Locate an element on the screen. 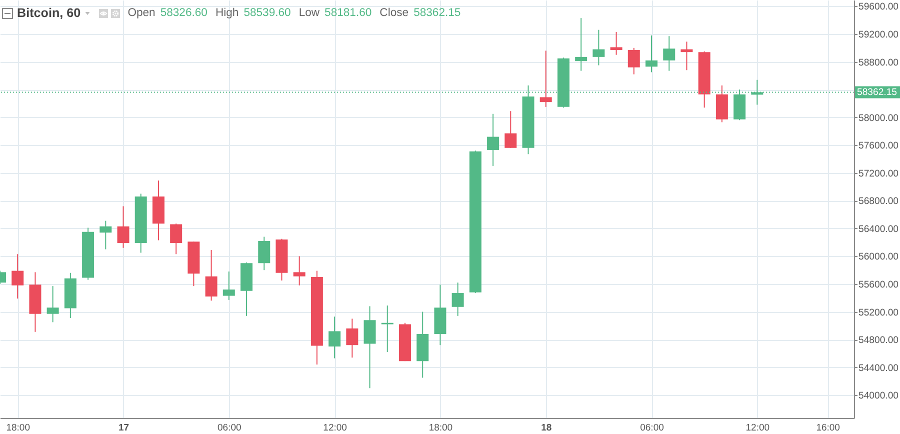  annotation: High 58539.60 is located at coordinates (253, 13).